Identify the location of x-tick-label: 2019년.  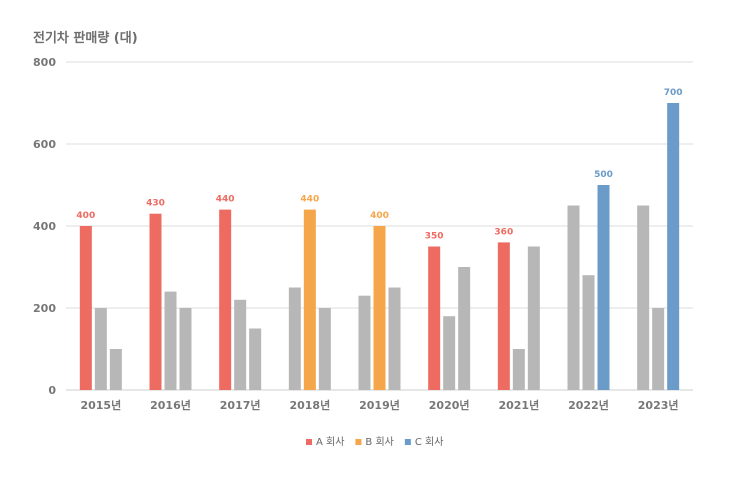
(379, 405).